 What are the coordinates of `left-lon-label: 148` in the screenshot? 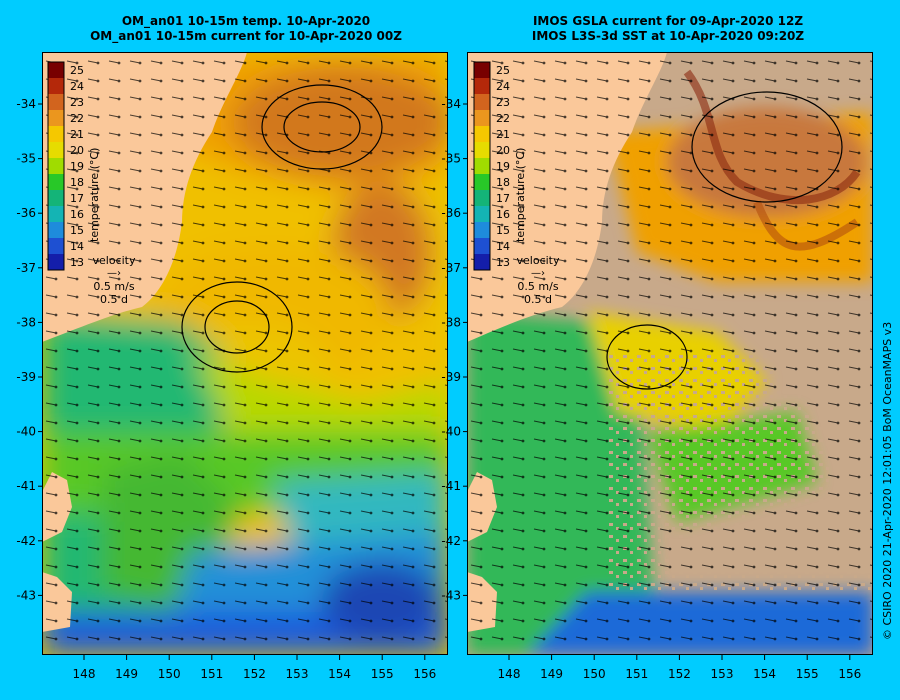 It's located at (84, 674).